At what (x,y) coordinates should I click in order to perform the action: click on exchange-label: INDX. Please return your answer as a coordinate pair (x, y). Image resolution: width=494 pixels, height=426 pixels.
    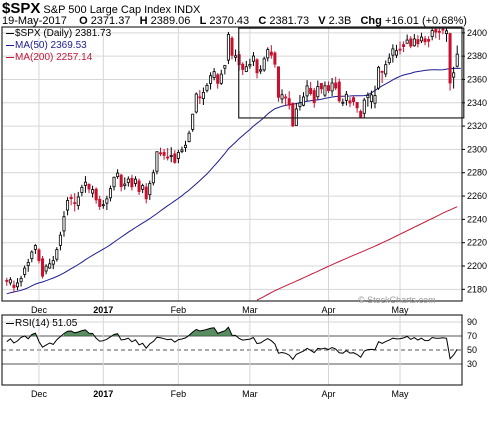
    Looking at the image, I should click on (187, 10).